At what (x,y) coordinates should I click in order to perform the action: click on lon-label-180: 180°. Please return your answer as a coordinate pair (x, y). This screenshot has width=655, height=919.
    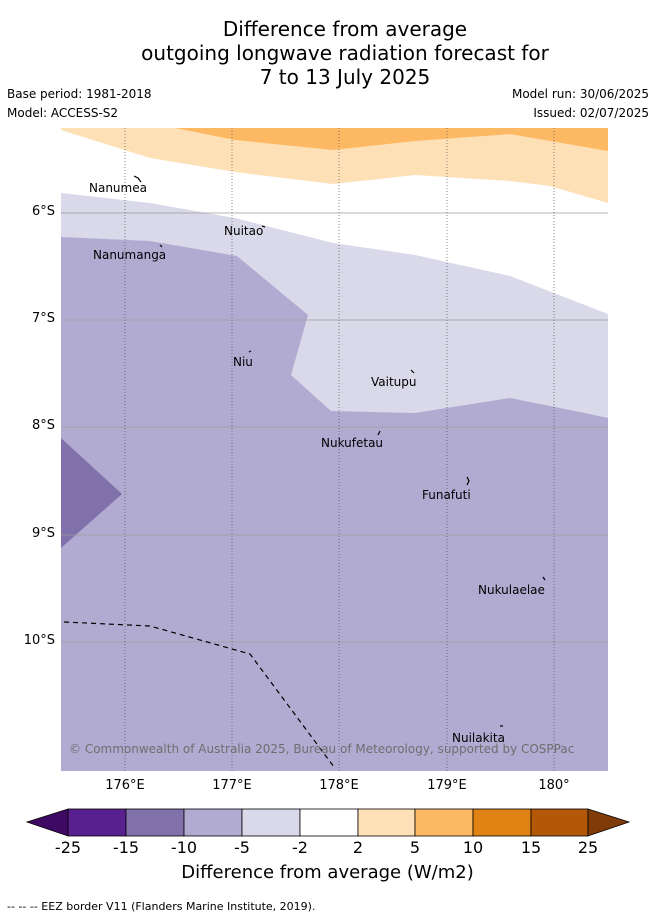
    Looking at the image, I should click on (554, 785).